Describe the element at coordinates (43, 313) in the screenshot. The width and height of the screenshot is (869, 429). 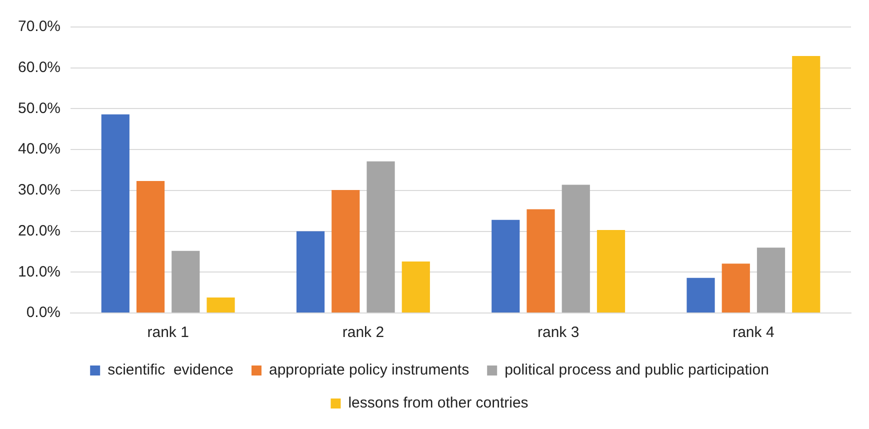
I see `y-tick-label: 0.0%` at that location.